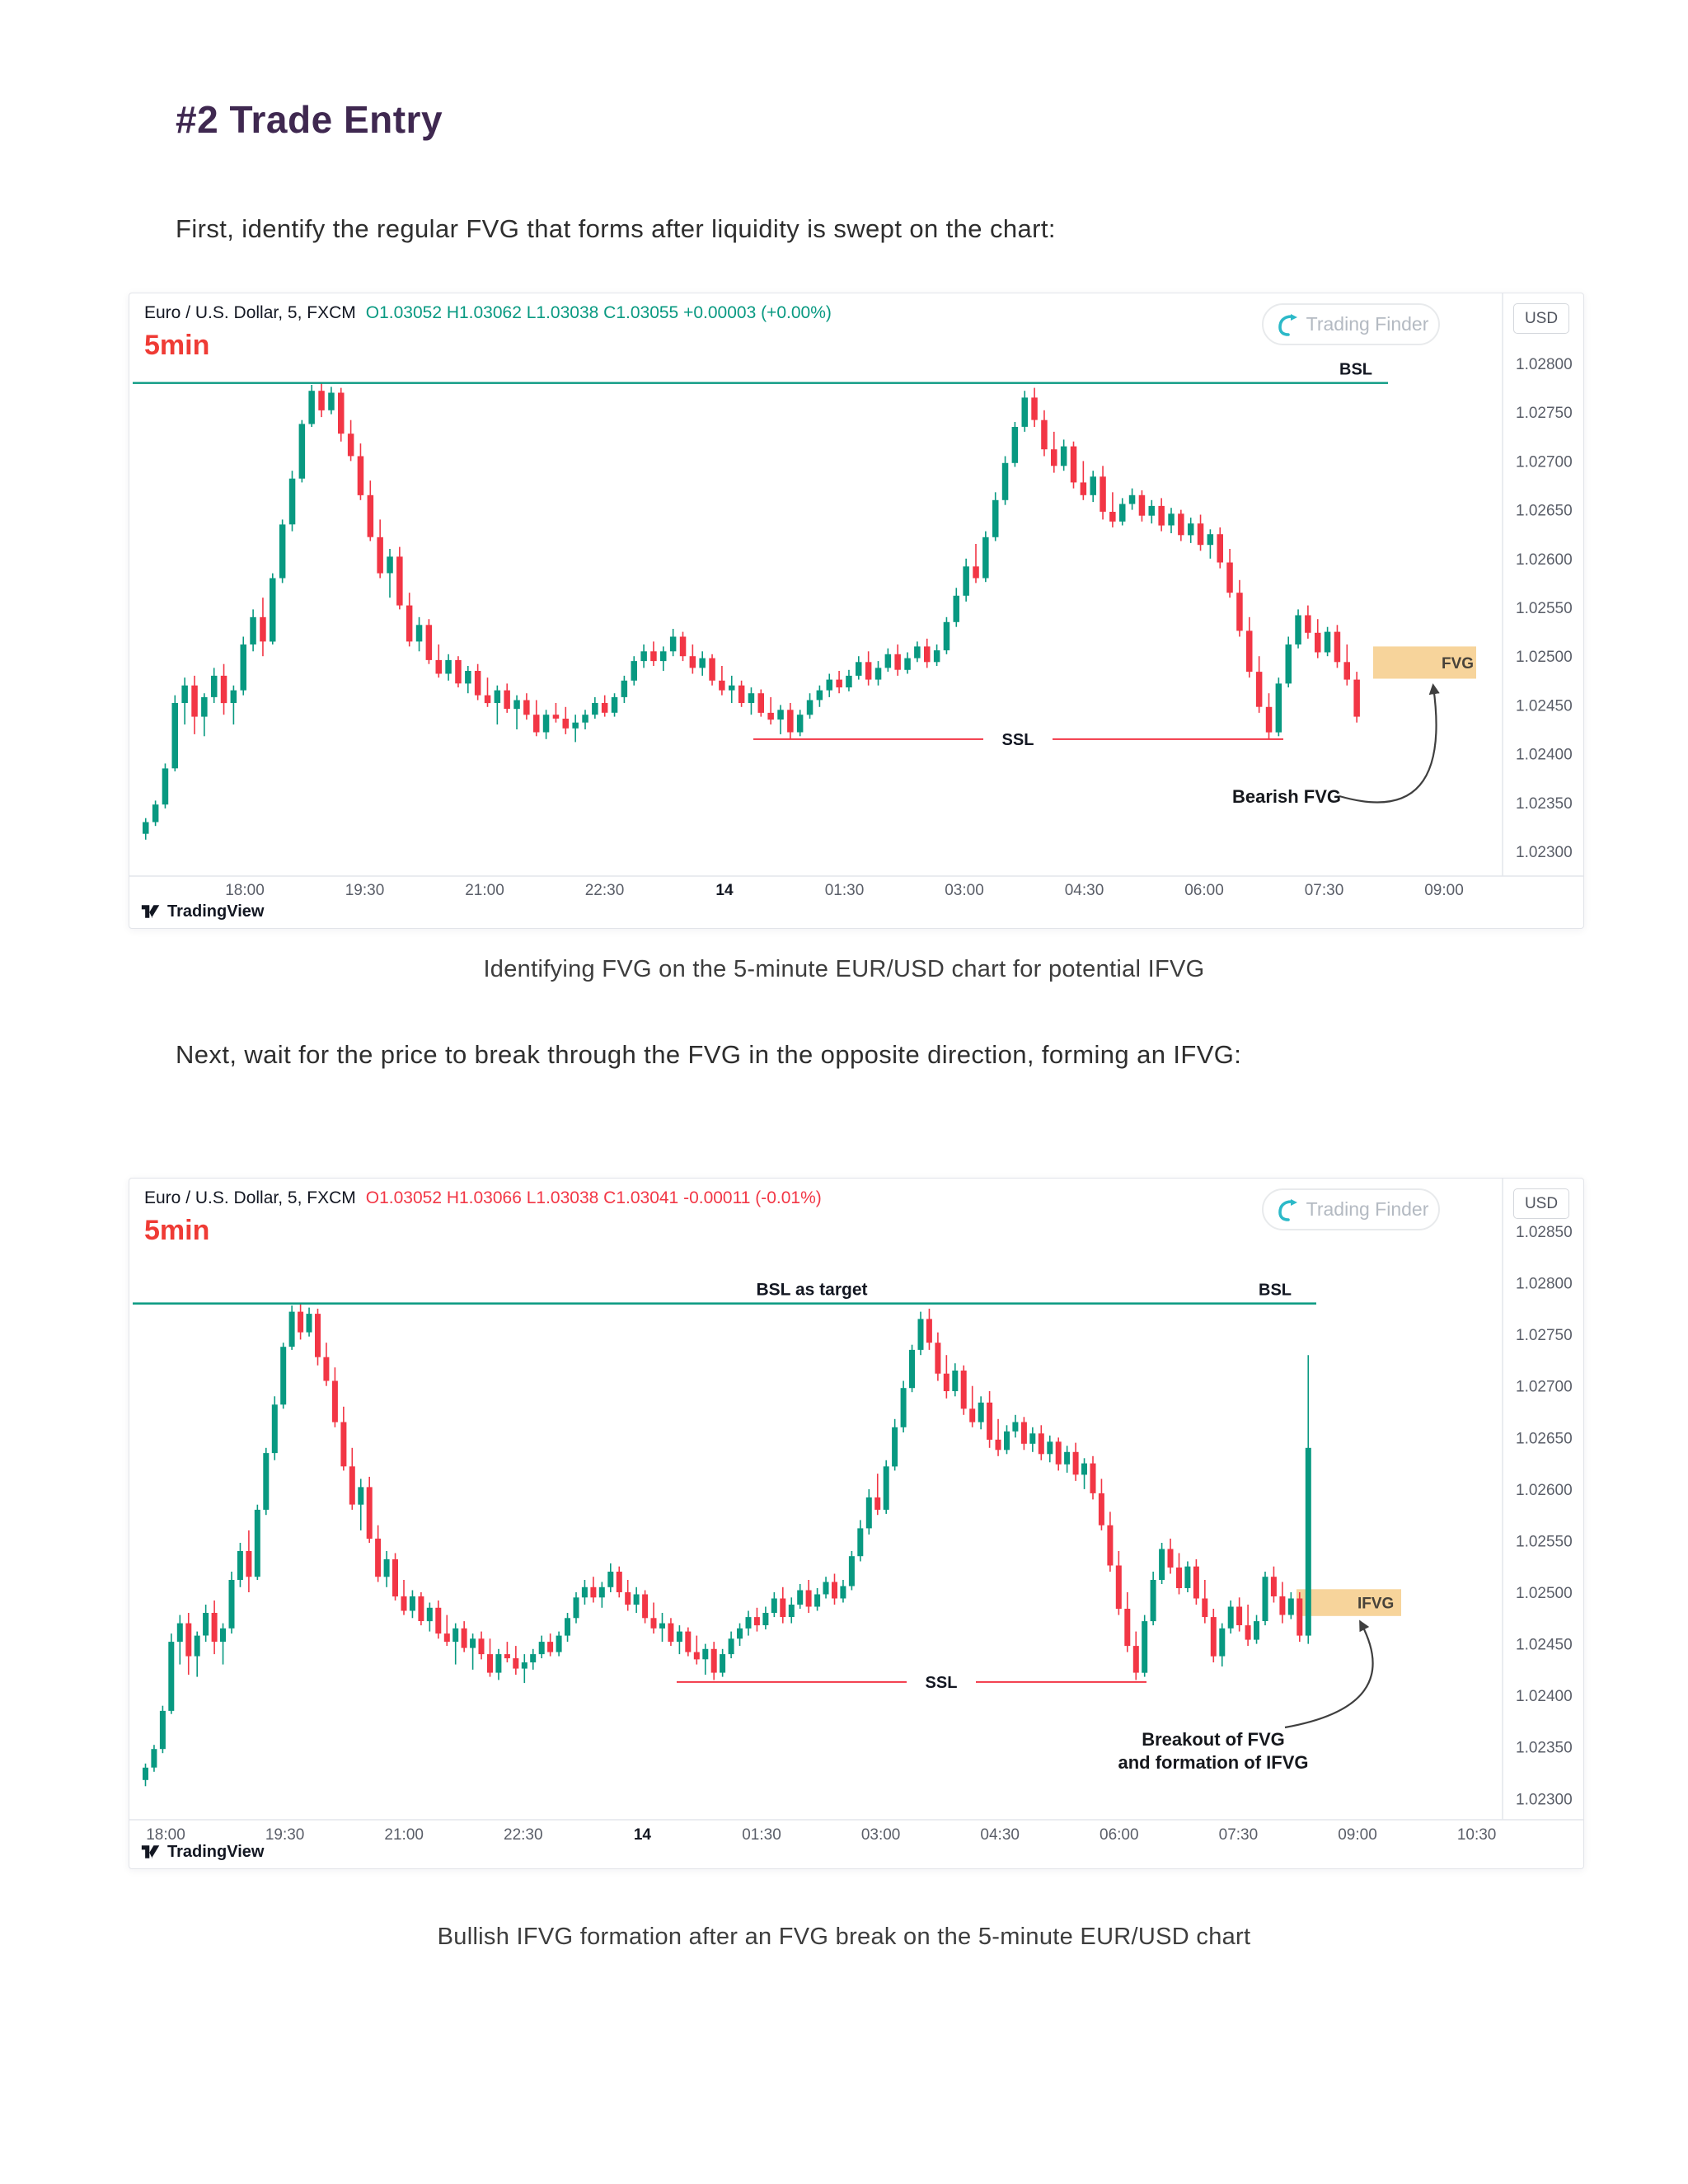  Describe the element at coordinates (310, 119) in the screenshot. I see `section-heading: #2 Trade Entry` at that location.